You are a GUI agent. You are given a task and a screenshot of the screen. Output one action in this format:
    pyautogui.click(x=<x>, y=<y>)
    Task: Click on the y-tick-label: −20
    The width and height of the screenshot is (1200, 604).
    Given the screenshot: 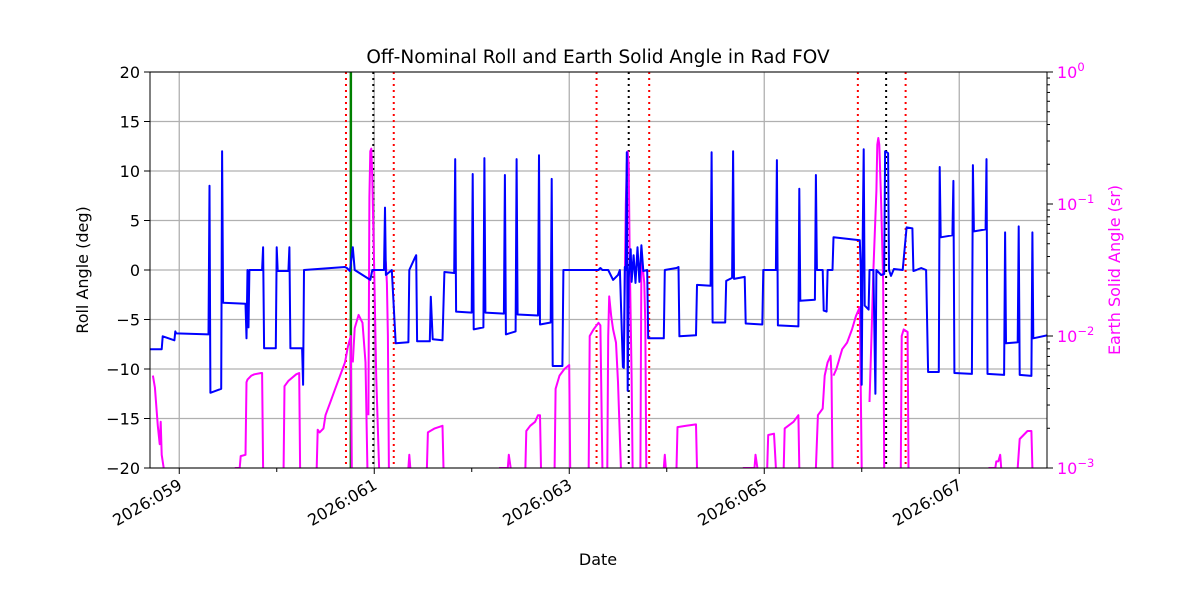 What is the action you would take?
    pyautogui.click(x=123, y=468)
    